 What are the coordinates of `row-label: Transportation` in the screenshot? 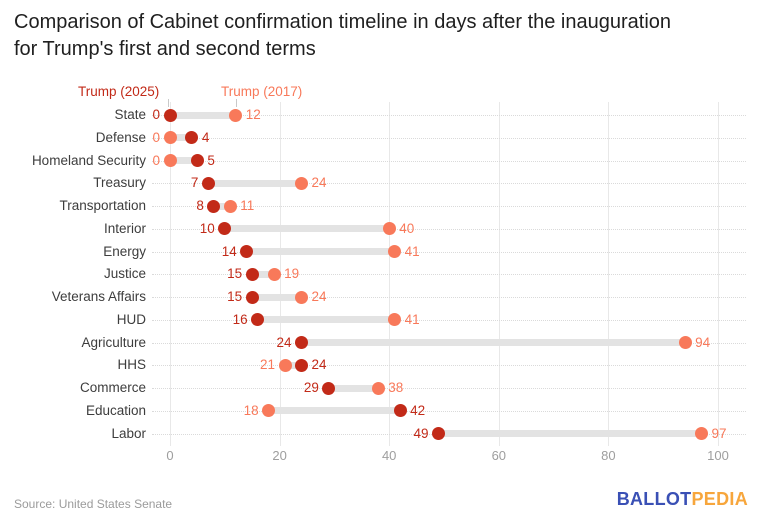 It's located at (102, 205).